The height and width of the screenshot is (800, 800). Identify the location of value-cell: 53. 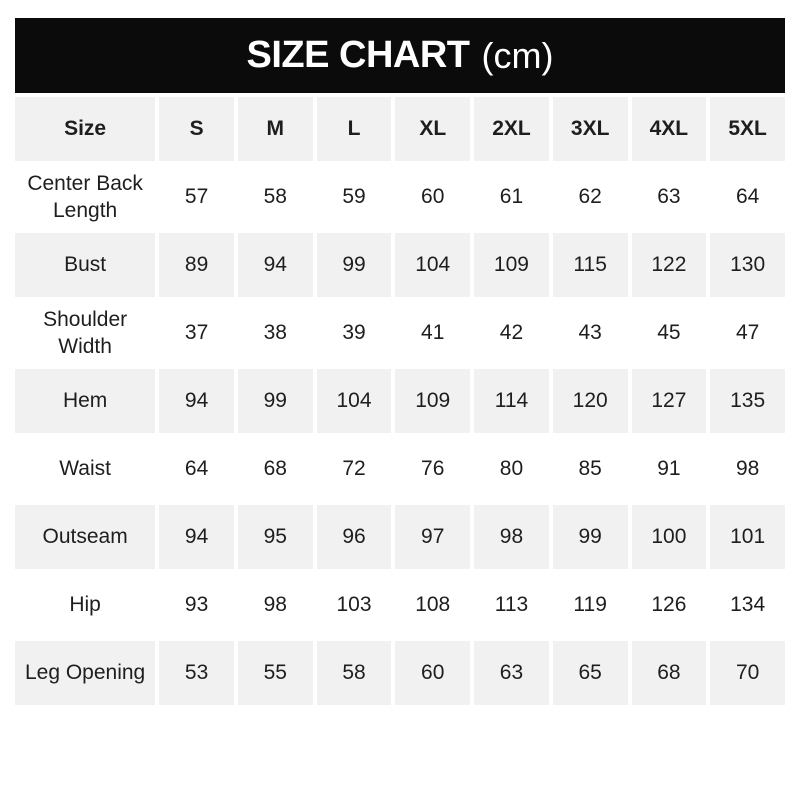
(196, 673).